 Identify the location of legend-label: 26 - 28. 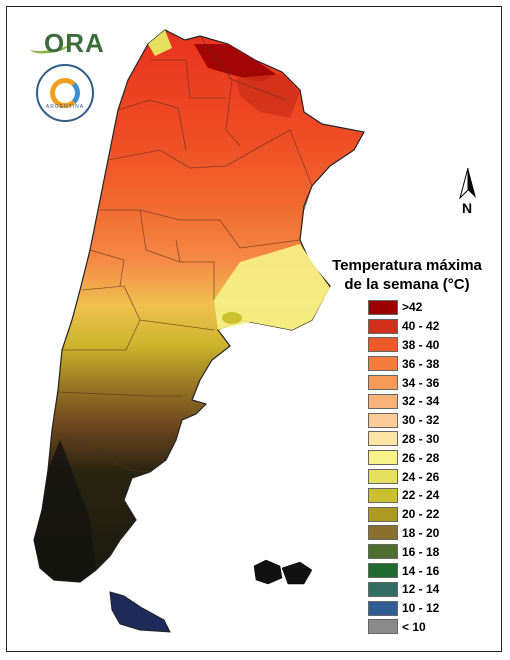
(421, 457).